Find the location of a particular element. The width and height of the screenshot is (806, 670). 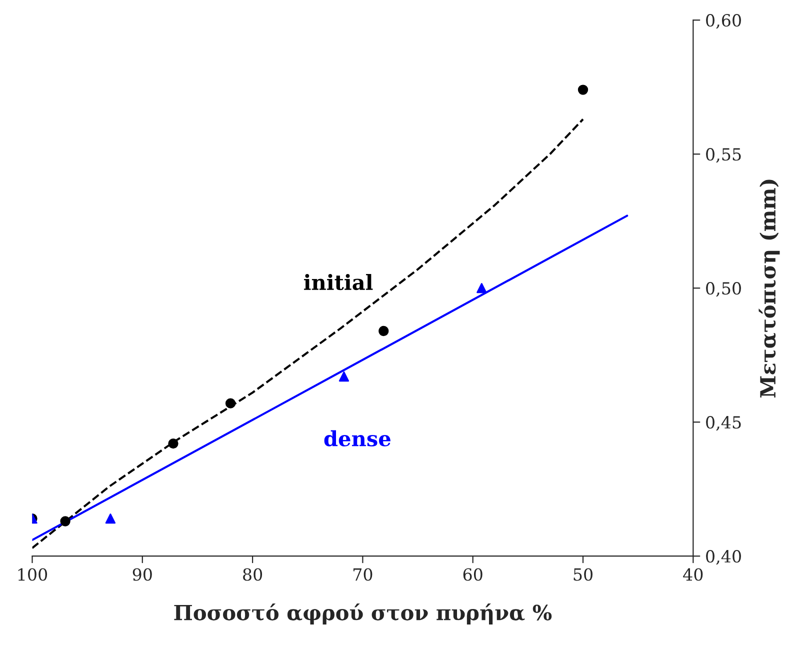

x-tick-label: 70 is located at coordinates (362, 574).